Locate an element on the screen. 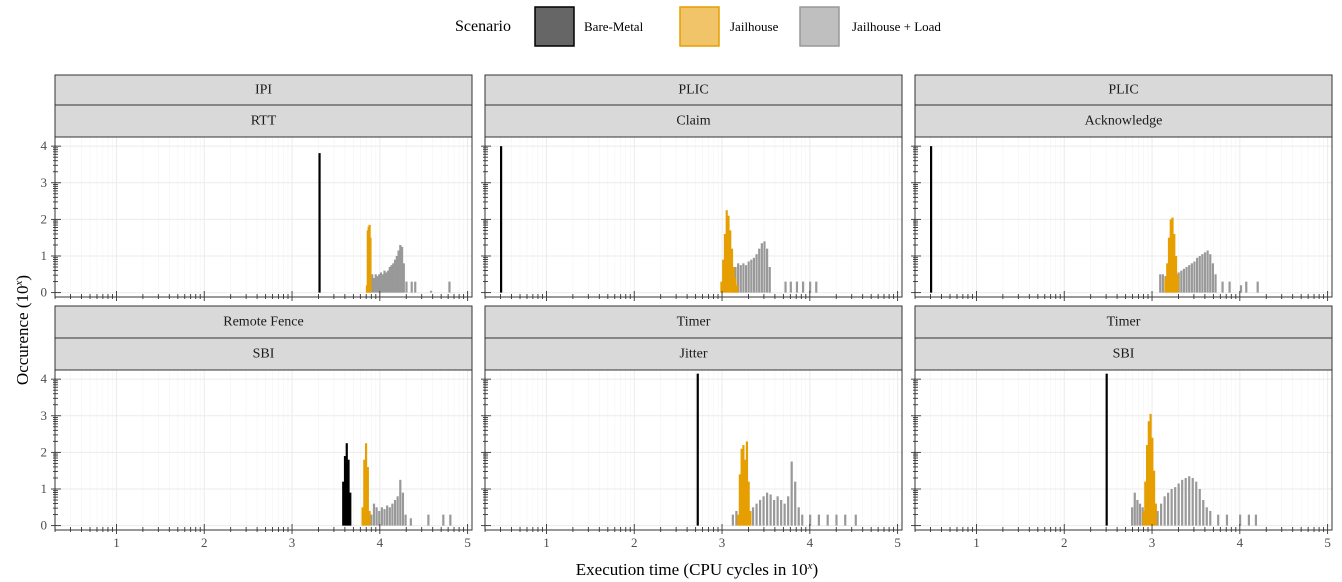  y-tick-label: 0 is located at coordinates (44, 525).